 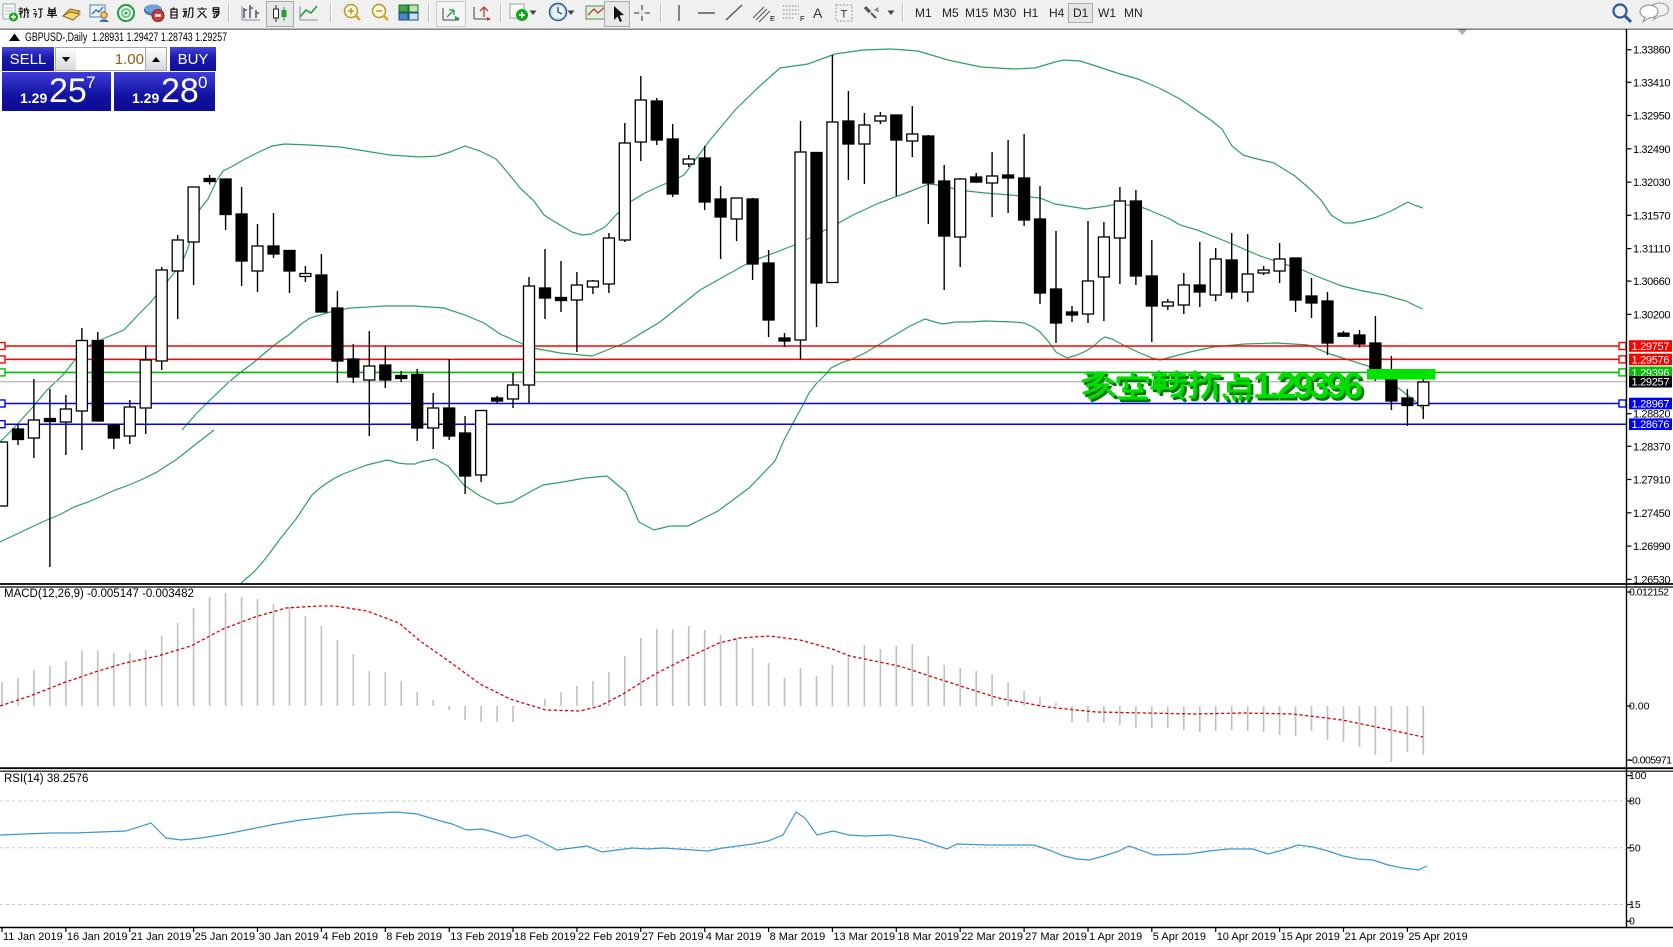 What do you see at coordinates (46, 779) in the screenshot?
I see `svg-text: RSI(14) 38.2576` at bounding box center [46, 779].